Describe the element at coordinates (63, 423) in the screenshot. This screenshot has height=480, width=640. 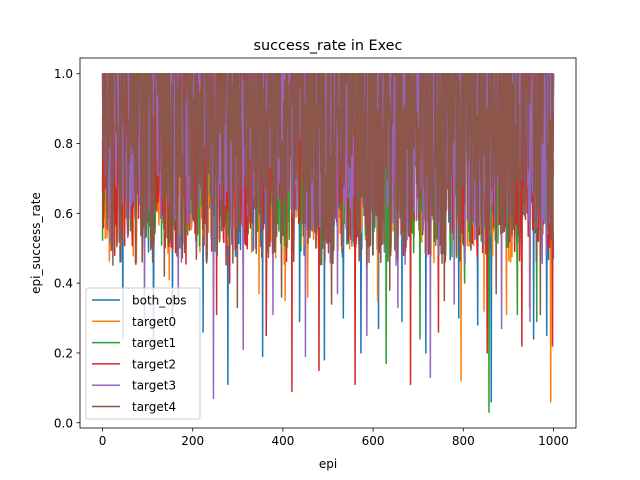
I see `y-tick-label: 0.0` at that location.